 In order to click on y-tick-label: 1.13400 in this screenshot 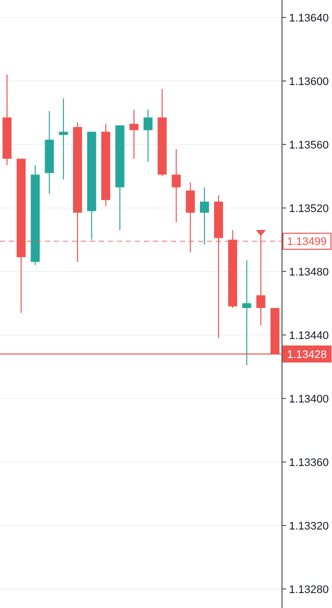, I will do `click(309, 399)`.